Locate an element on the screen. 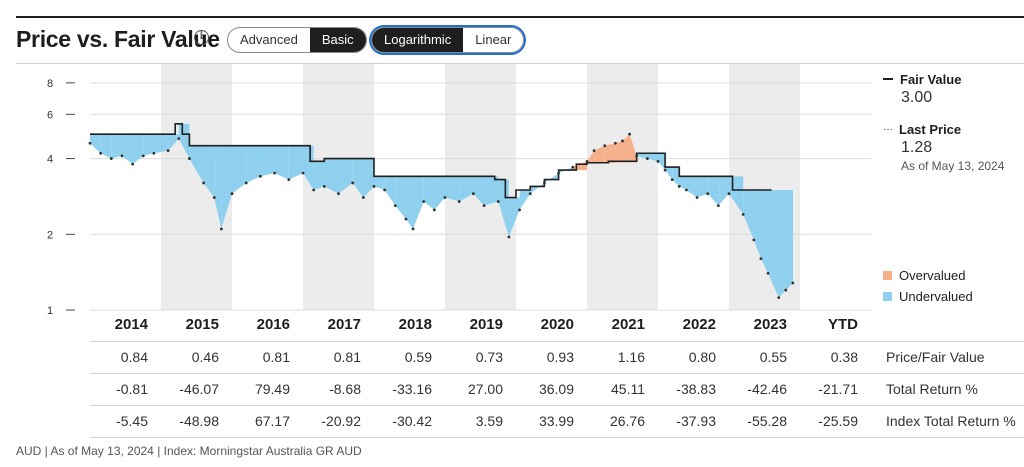 The width and height of the screenshot is (1024, 467). table-cell: 0.46 is located at coordinates (205, 357).